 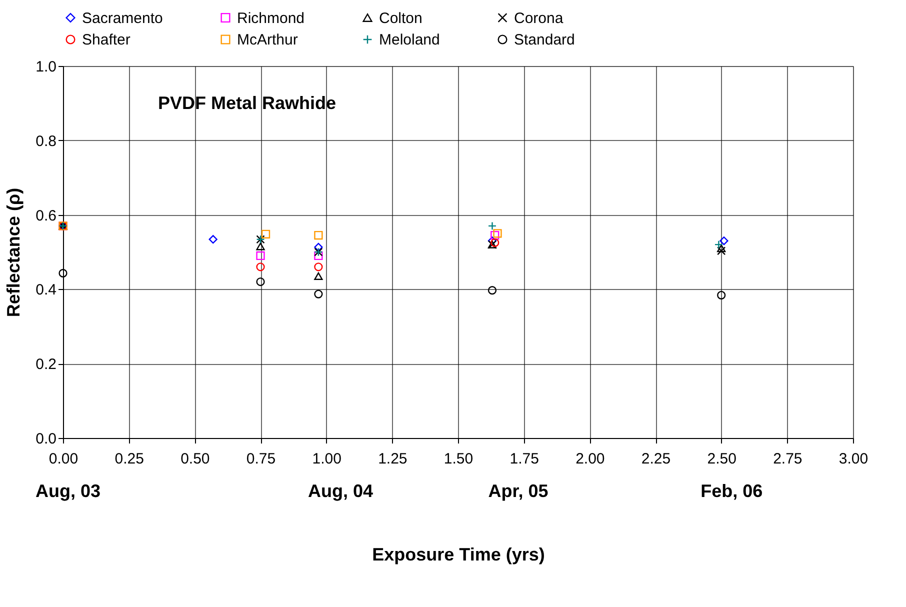 What do you see at coordinates (271, 18) in the screenshot?
I see `legend-label: Richmond` at bounding box center [271, 18].